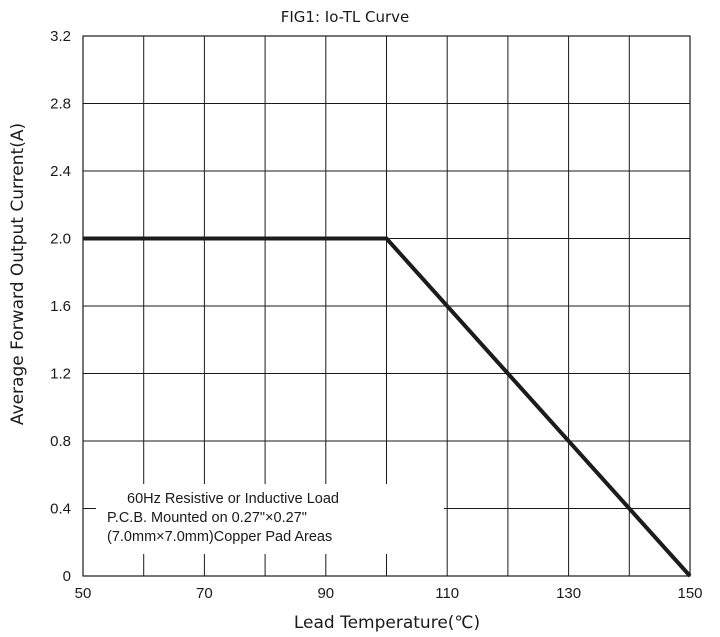 The image size is (720, 637). What do you see at coordinates (60, 509) in the screenshot?
I see `y-tick-label: 0.4` at bounding box center [60, 509].